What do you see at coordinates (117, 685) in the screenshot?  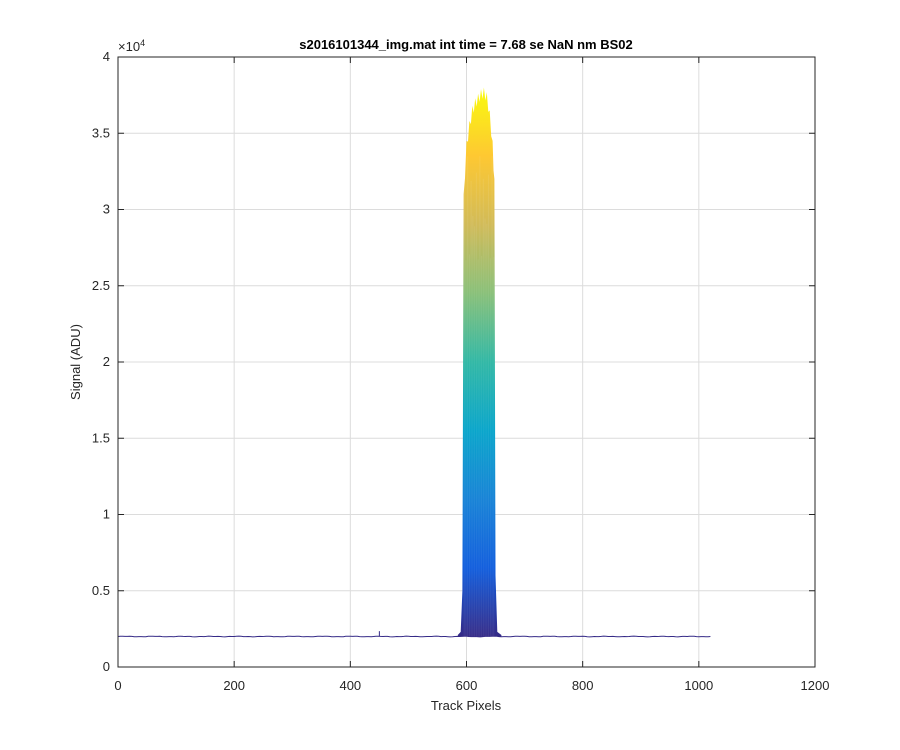 I see `x-tick-label: 0` at bounding box center [117, 685].